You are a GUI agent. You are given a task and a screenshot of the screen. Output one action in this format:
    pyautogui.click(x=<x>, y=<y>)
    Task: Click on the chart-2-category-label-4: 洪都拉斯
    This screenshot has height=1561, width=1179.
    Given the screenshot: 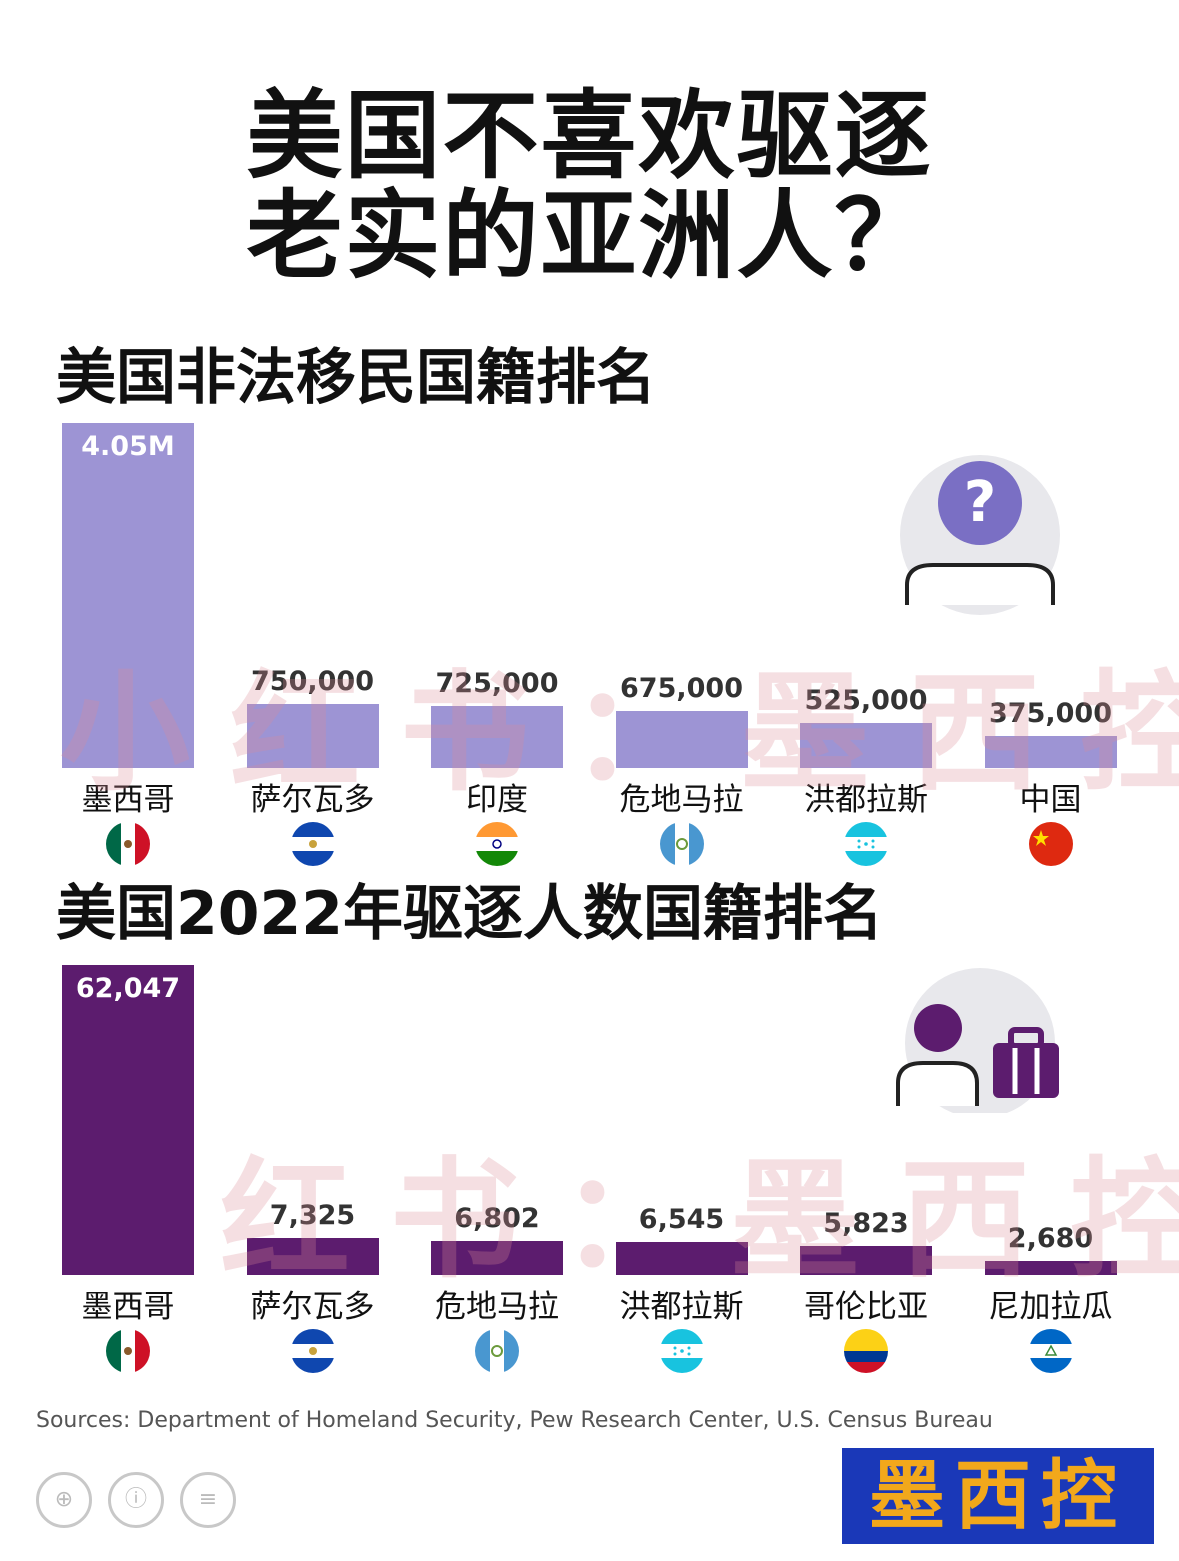 What is the action you would take?
    pyautogui.click(x=681, y=1307)
    